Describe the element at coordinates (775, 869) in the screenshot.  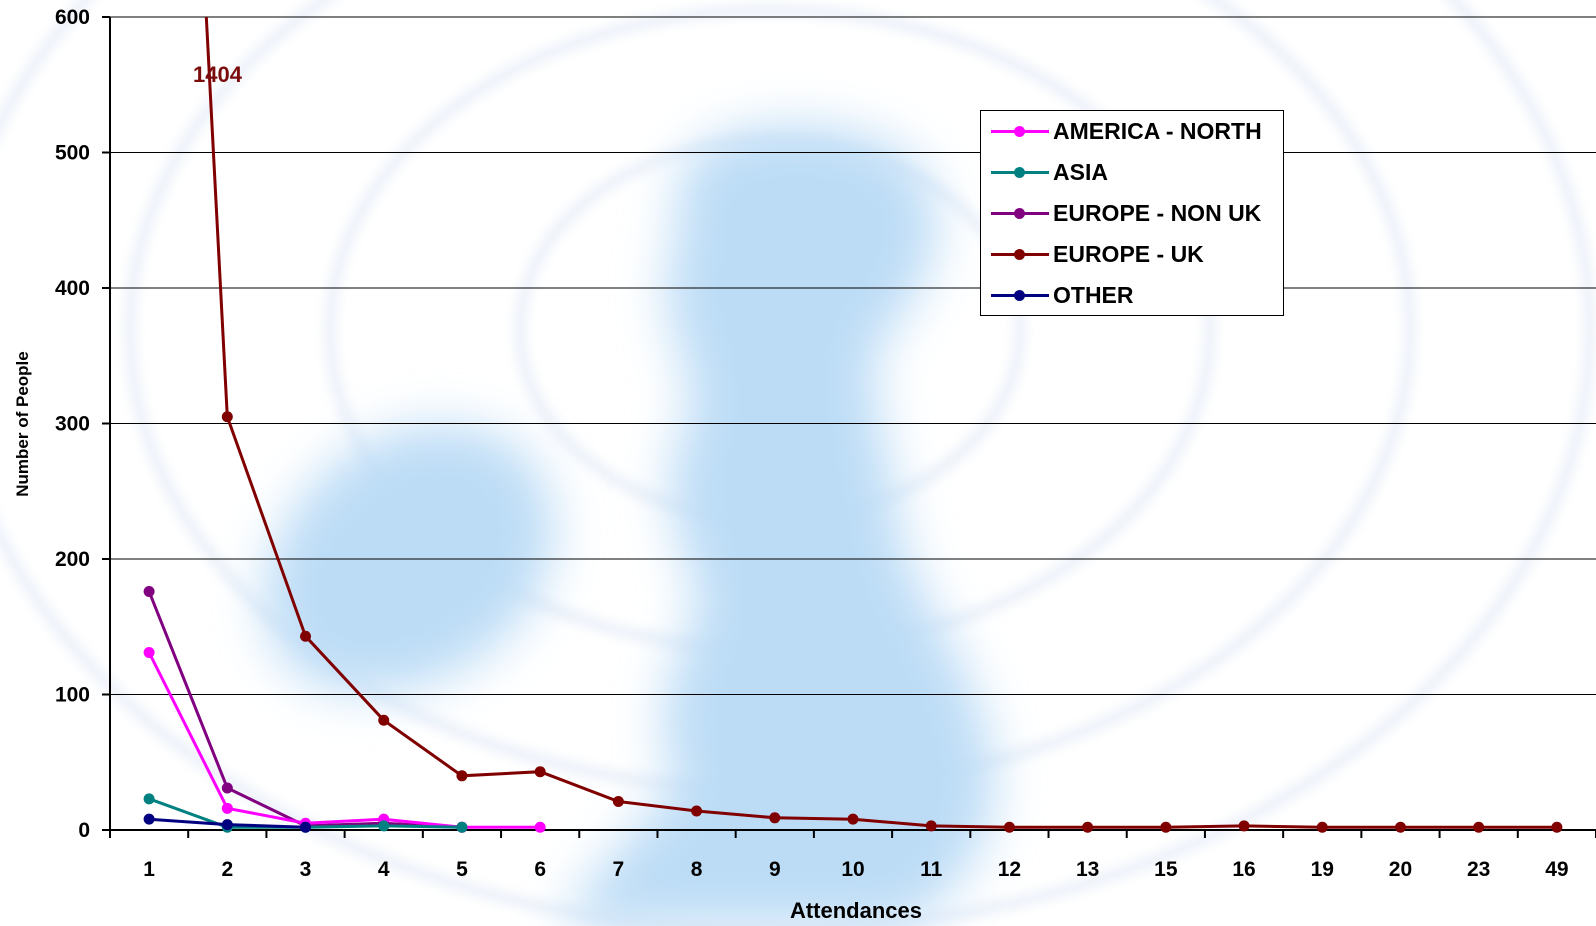
I see `x-tick-label: 9` at that location.